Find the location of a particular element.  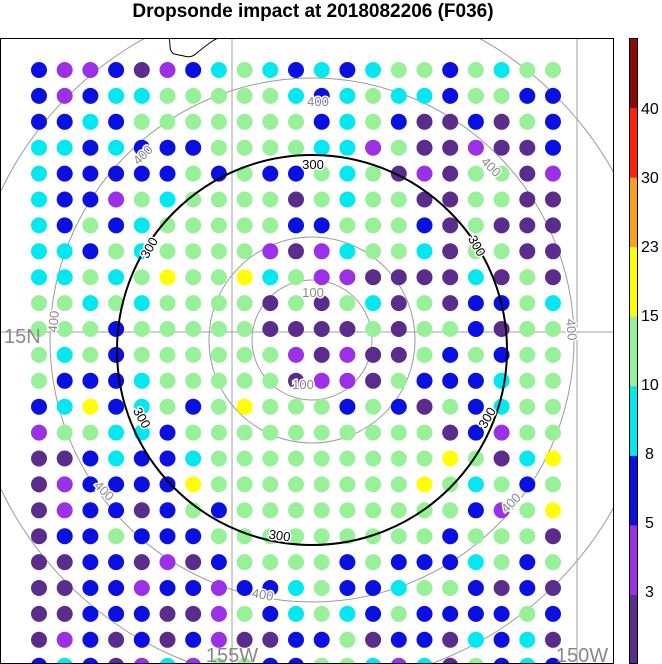

ring-label-300-top: 300 is located at coordinates (313, 164).